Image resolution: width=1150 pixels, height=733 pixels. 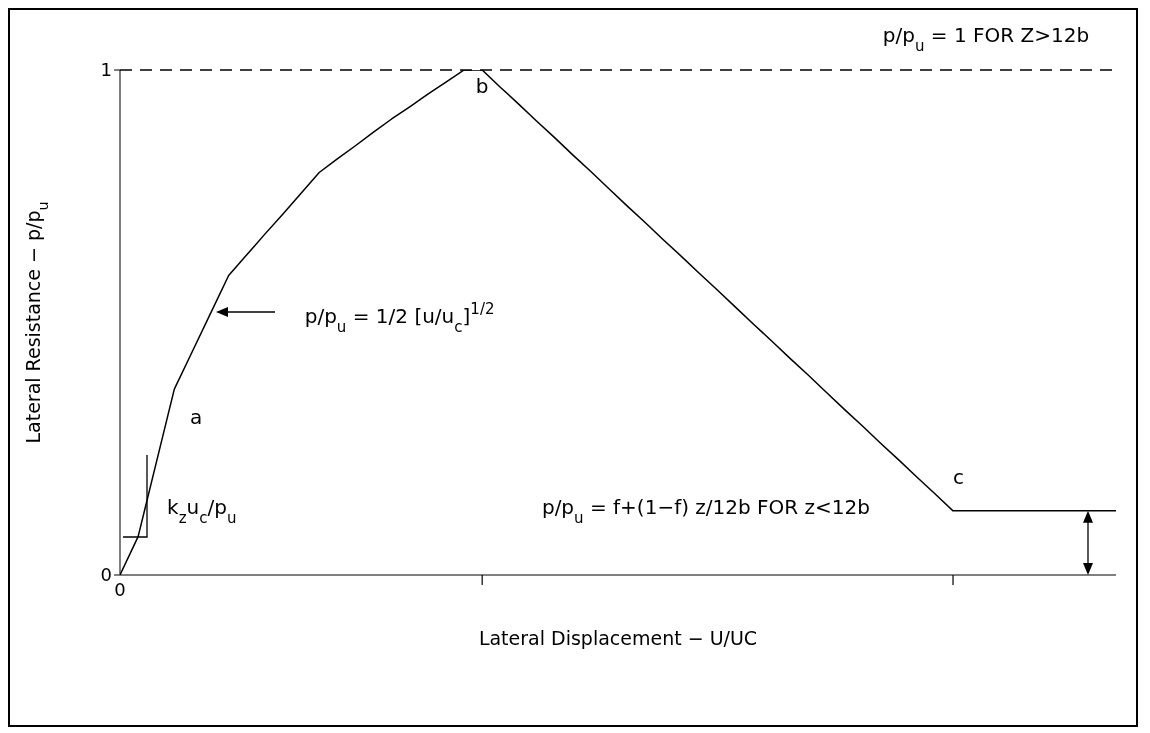 I want to click on annotation: k$_{z}$u$_{c}$/p$_{u}$, so click(x=202, y=511).